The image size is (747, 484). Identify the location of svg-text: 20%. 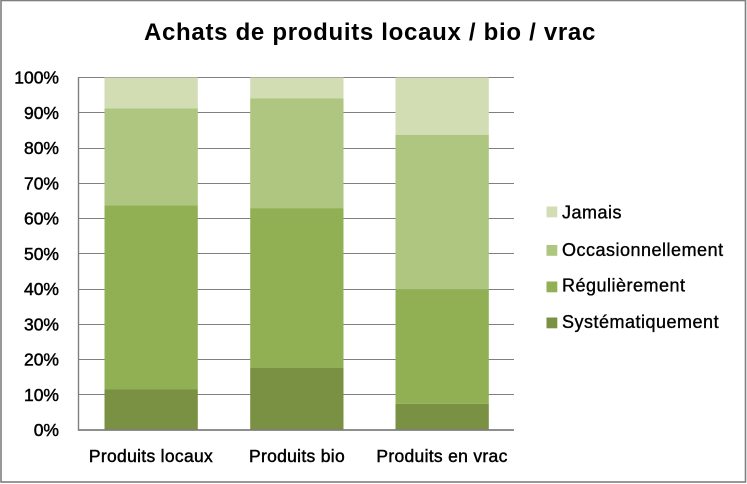
(41, 360).